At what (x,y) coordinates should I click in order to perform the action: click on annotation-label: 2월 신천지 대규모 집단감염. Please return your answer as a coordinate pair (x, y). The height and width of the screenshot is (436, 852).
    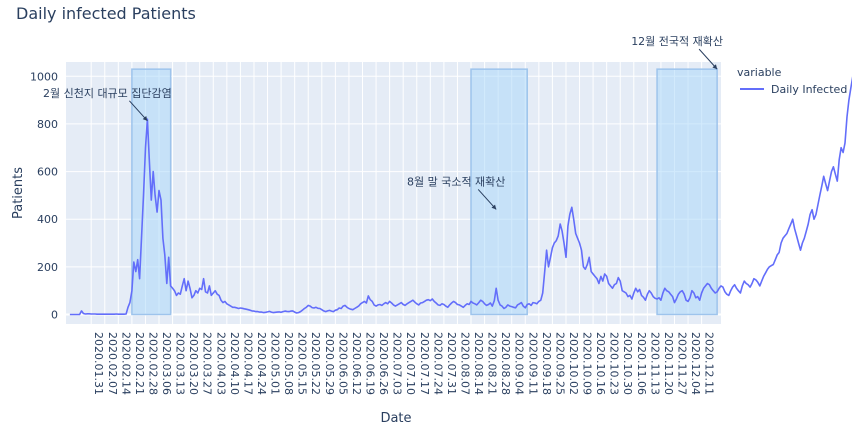
    Looking at the image, I should click on (107, 93).